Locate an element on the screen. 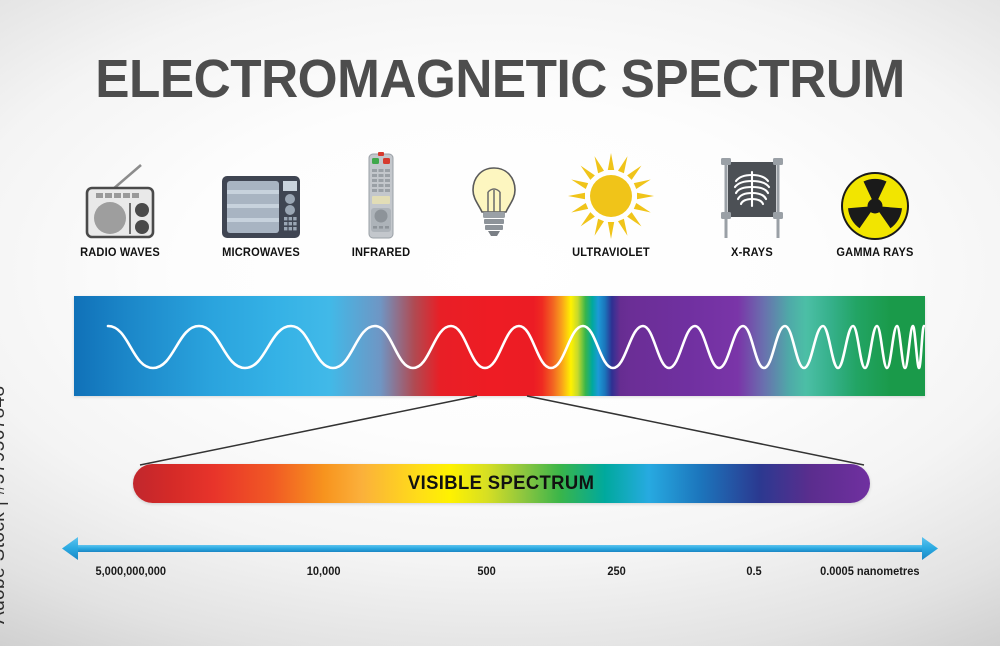 The image size is (1000, 646). visible-spectrum-label: VISIBLE SPECTRUM is located at coordinates (501, 483).